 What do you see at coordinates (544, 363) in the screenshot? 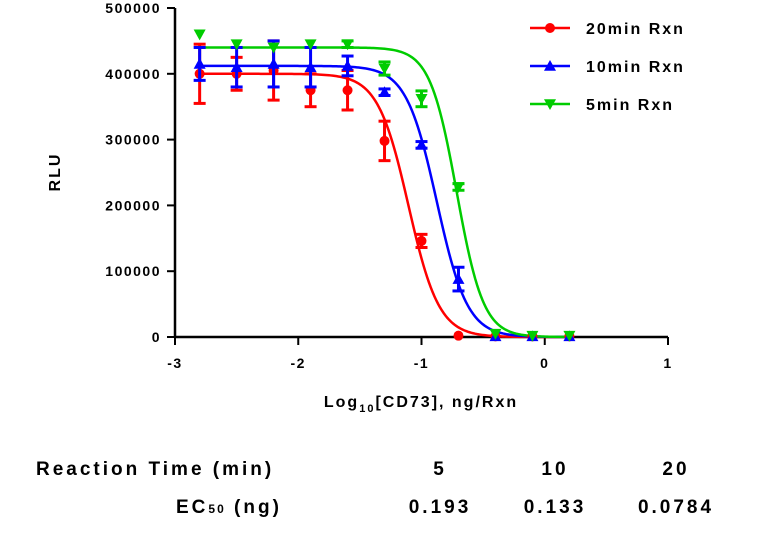
I see `x-tick-label: 0` at bounding box center [544, 363].